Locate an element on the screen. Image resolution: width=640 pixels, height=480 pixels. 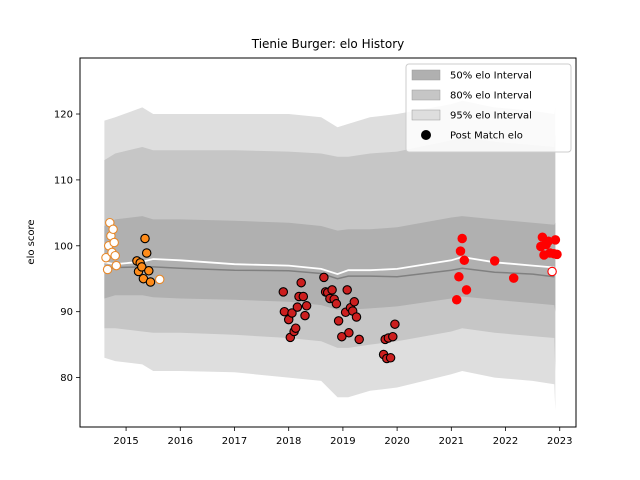
legend-label: 95% elo Interval is located at coordinates (491, 116).